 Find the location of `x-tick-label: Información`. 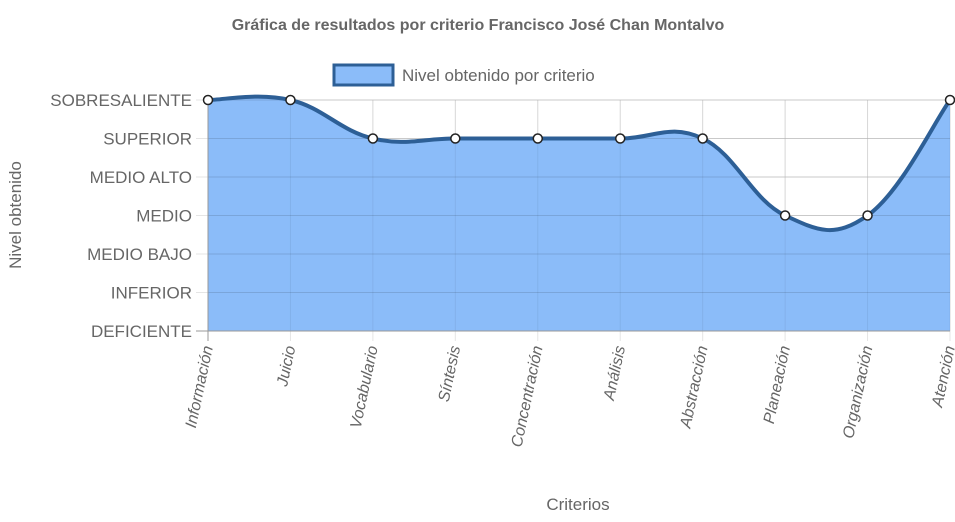

x-tick-label: Información is located at coordinates (200, 386).